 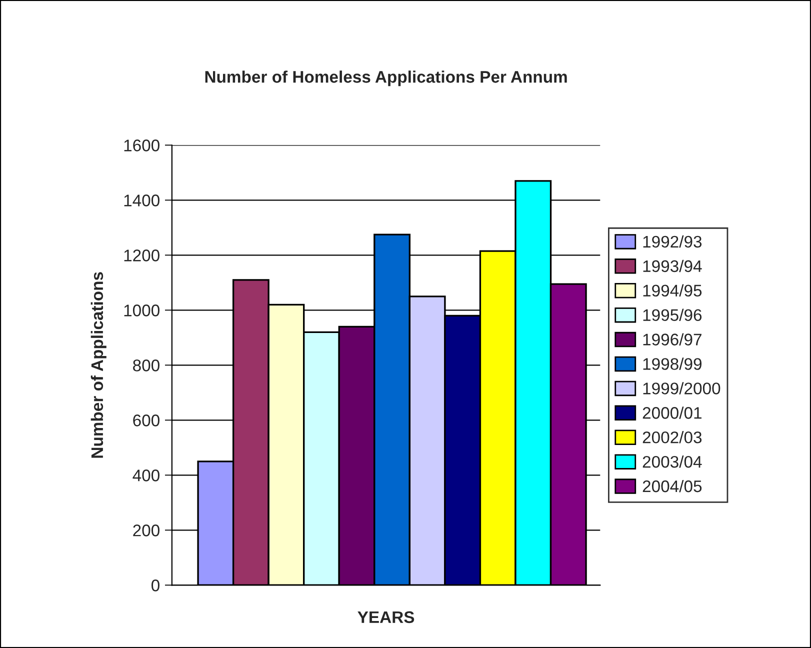 What do you see at coordinates (386, 78) in the screenshot?
I see `chart-title: Number of Homeless Applications Per Annum` at bounding box center [386, 78].